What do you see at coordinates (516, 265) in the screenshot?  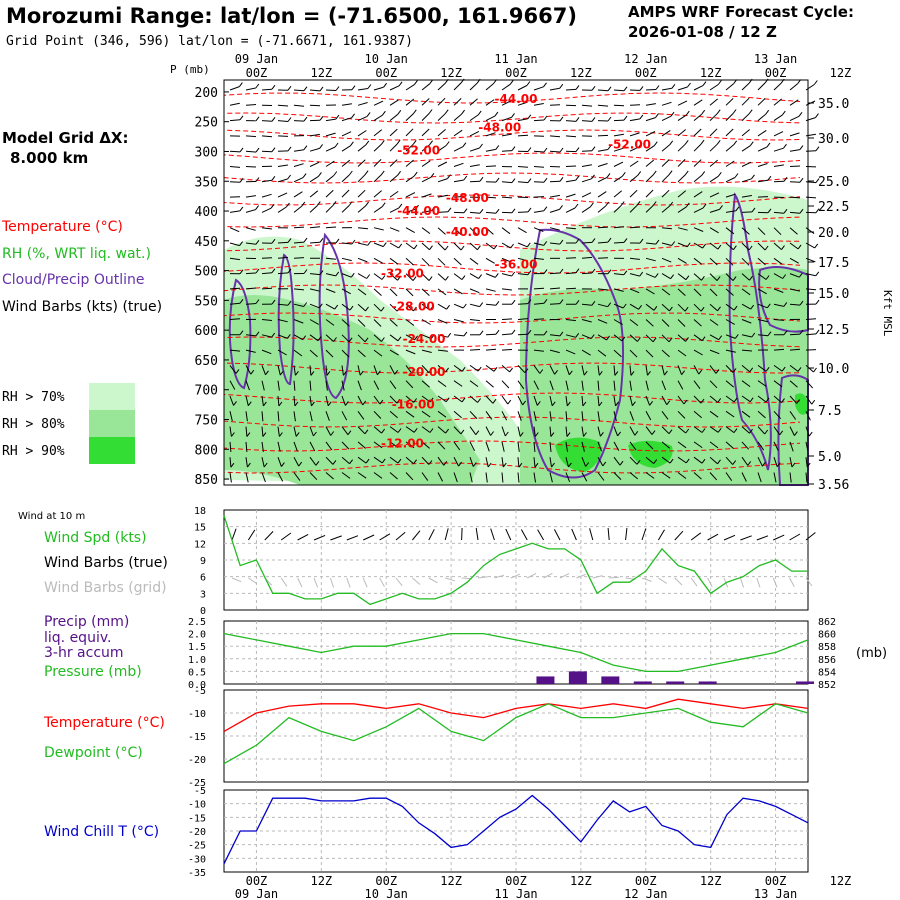 I see `isotherm-label: -36.00` at bounding box center [516, 265].